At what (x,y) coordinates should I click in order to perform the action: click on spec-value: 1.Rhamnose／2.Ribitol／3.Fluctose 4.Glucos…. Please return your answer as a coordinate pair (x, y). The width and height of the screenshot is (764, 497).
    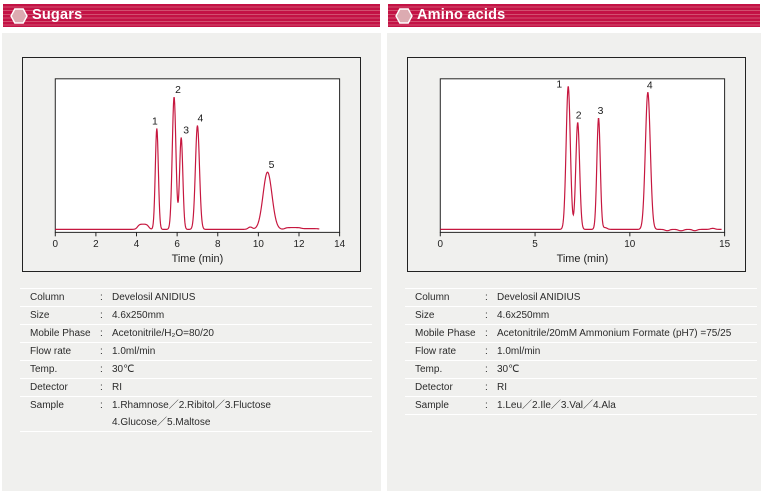
    Looking at the image, I should click on (242, 414).